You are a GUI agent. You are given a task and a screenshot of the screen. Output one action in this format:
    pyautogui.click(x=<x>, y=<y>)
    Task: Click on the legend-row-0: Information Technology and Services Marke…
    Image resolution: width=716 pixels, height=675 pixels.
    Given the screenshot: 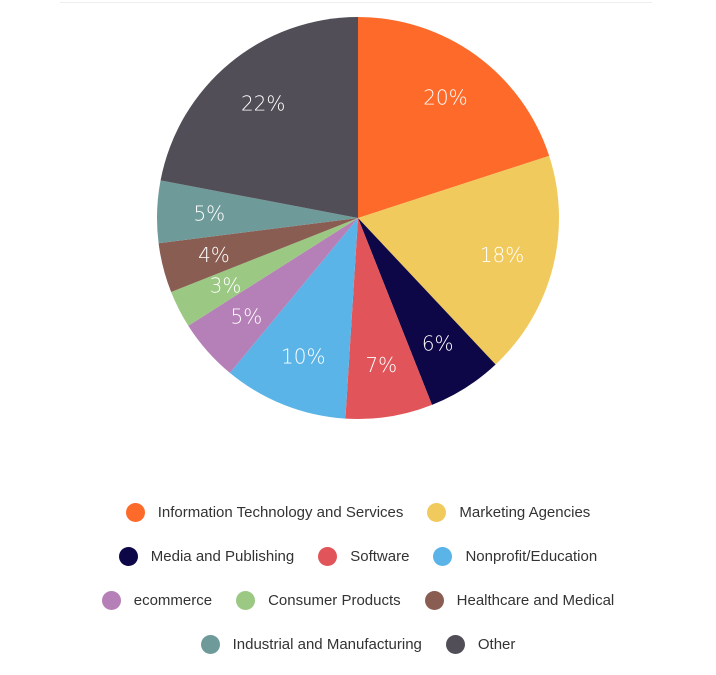 What is the action you would take?
    pyautogui.click(x=358, y=512)
    